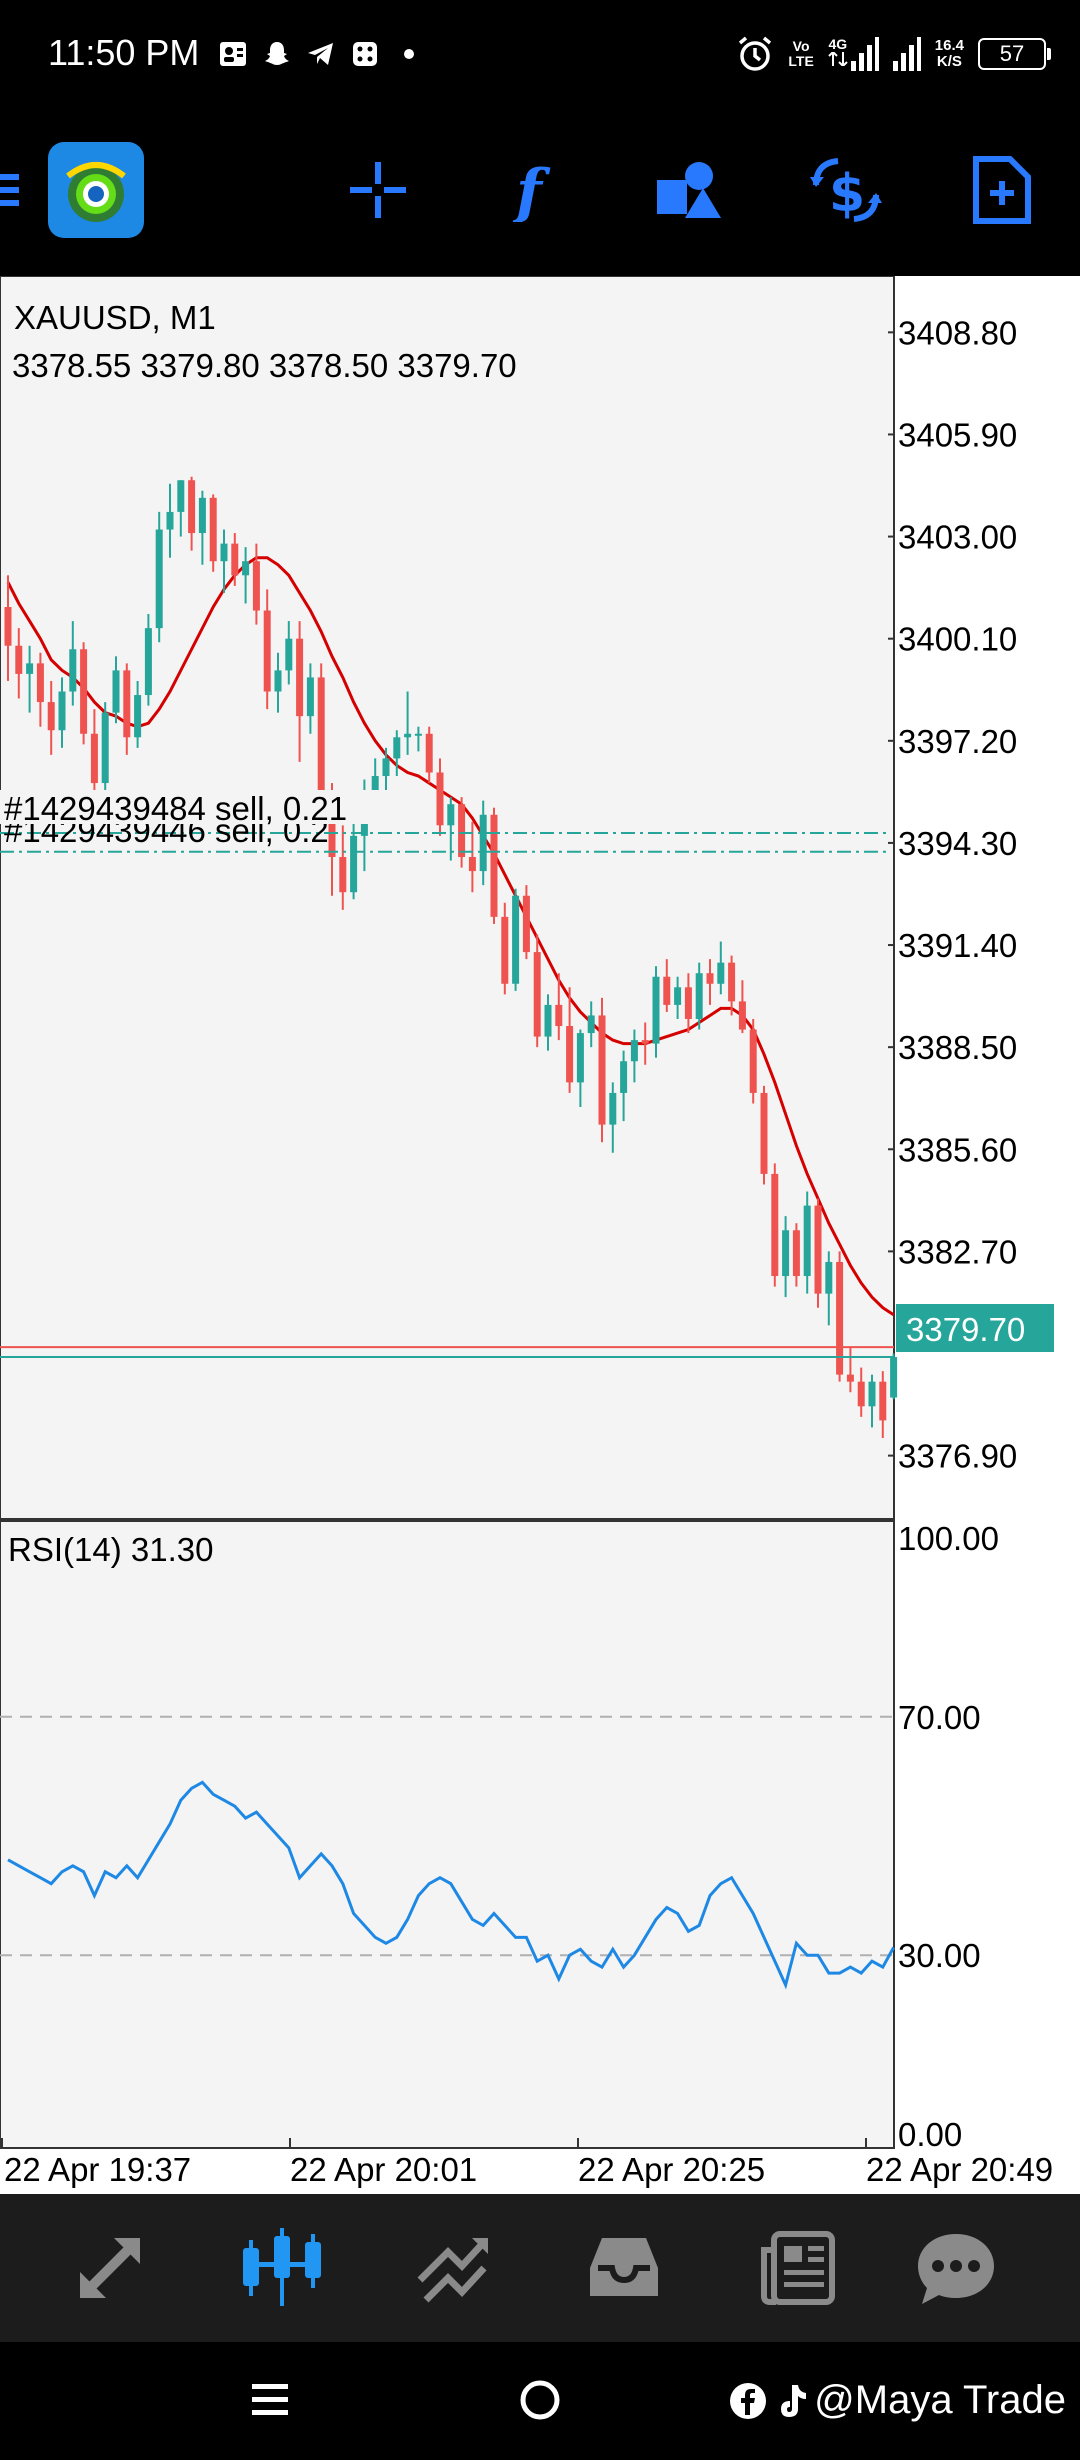 This screenshot has height=2460, width=1080. What do you see at coordinates (96, 190) in the screenshot?
I see `metatrader-logo-icon` at bounding box center [96, 190].